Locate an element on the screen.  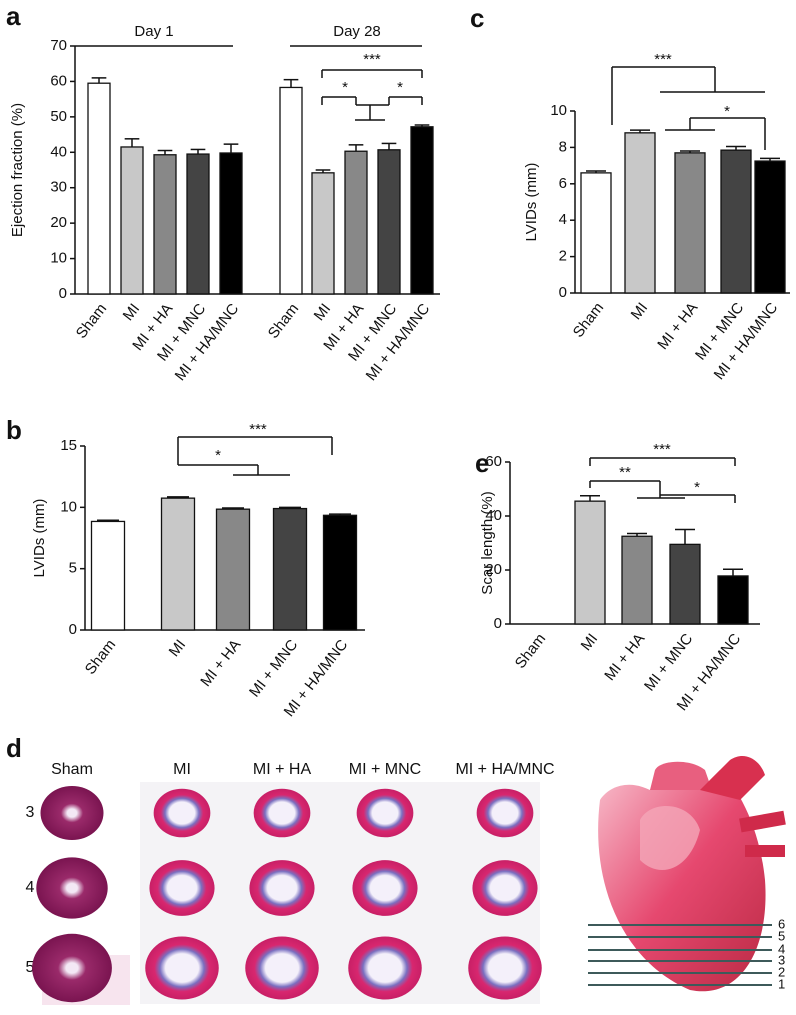
y-tick-label: 30 is located at coordinates (58, 187).